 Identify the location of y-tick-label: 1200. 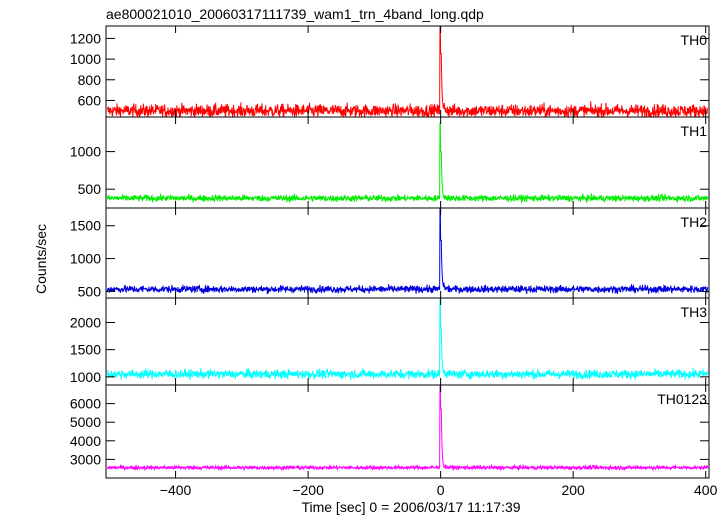
(85, 38).